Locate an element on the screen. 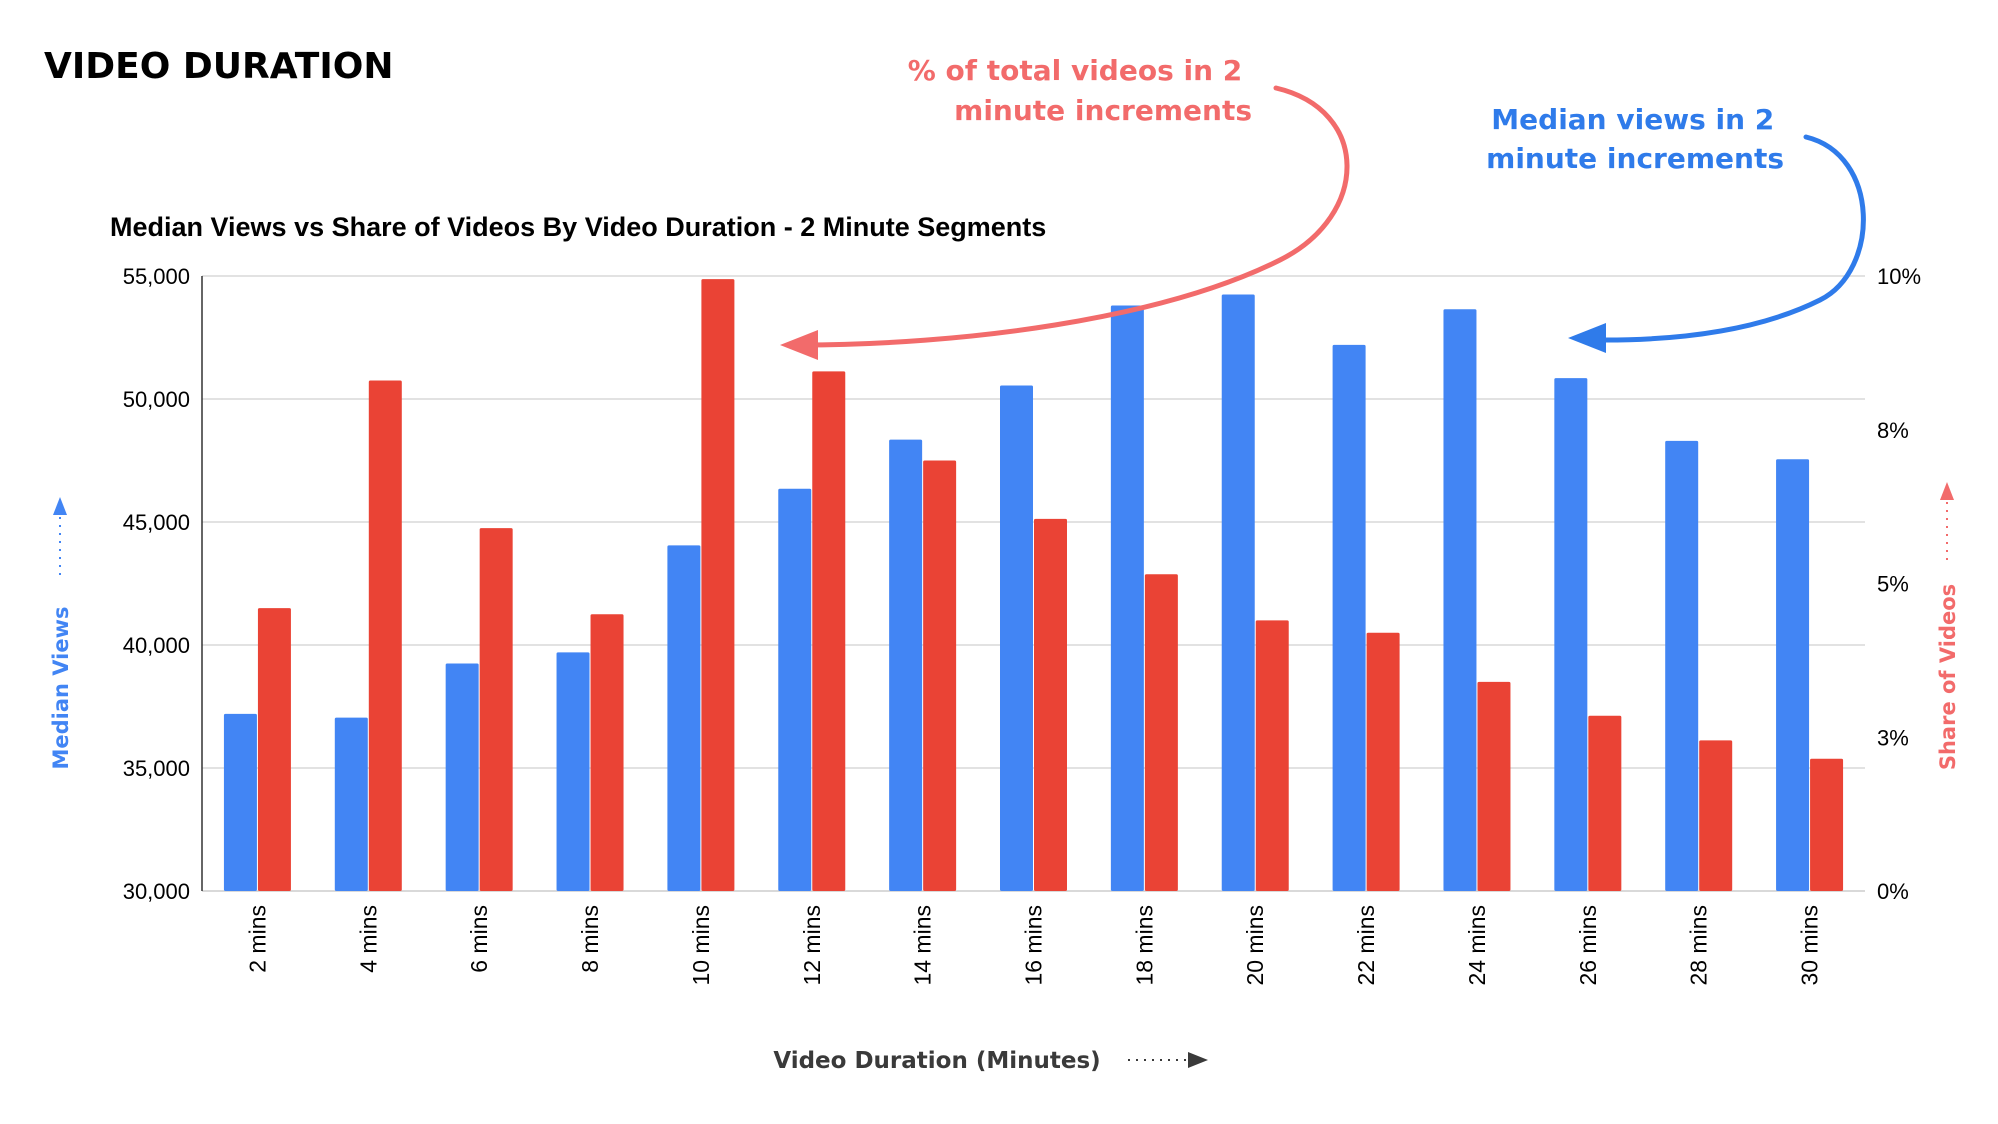 The image size is (1998, 1124). x-tick-label: 6 mins is located at coordinates (479, 939).